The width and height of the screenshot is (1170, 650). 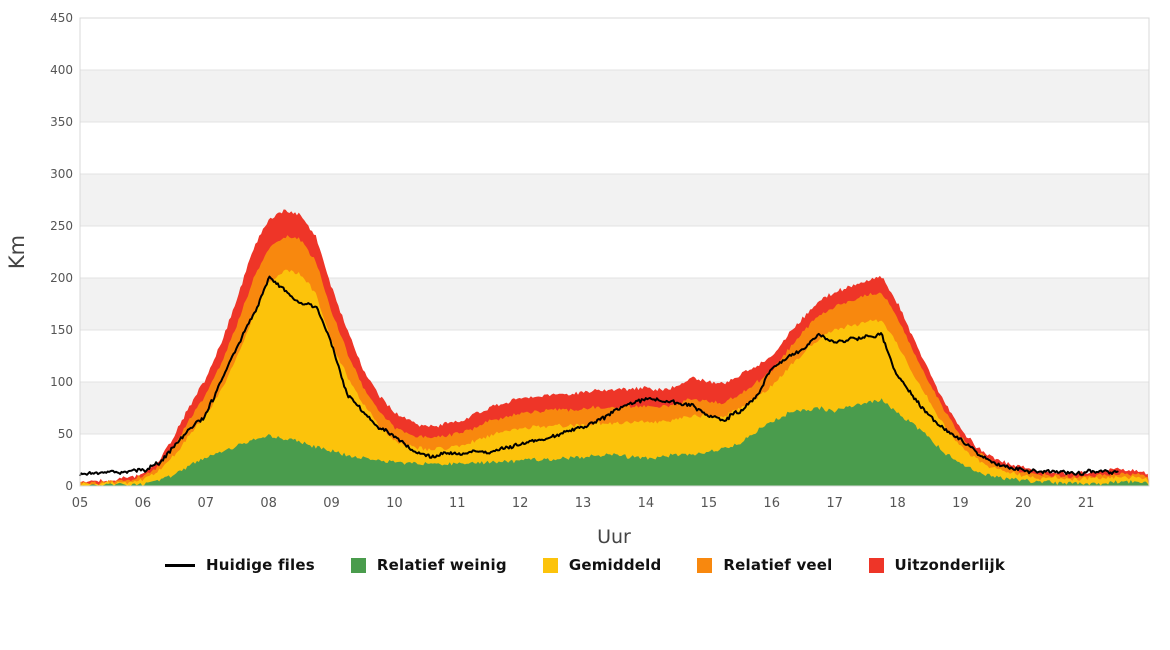 I want to click on x-tick-label-15: 15, so click(x=709, y=503).